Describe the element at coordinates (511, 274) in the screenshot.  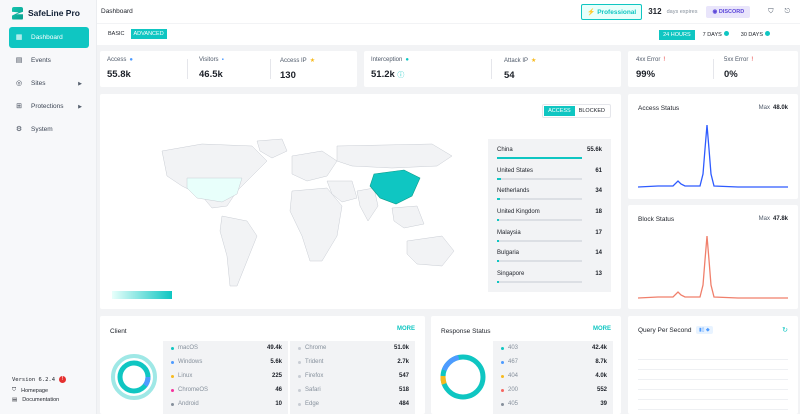
I see `country-name: Singapore` at that location.